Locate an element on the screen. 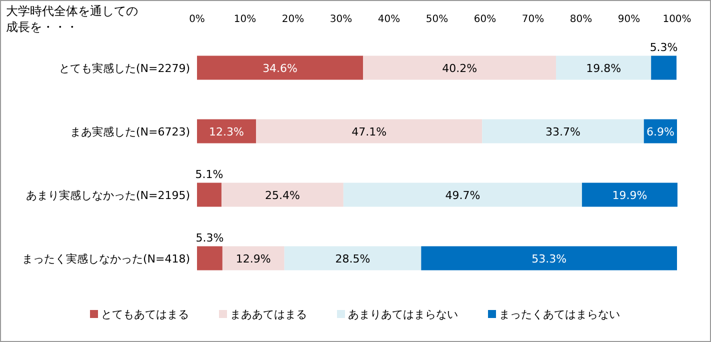  data-label: 47.1% is located at coordinates (369, 131).